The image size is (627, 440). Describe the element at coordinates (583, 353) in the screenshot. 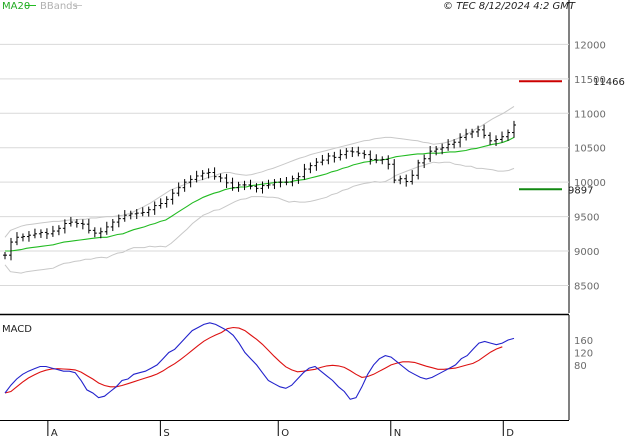

I see `macd-tick-label: 120` at that location.